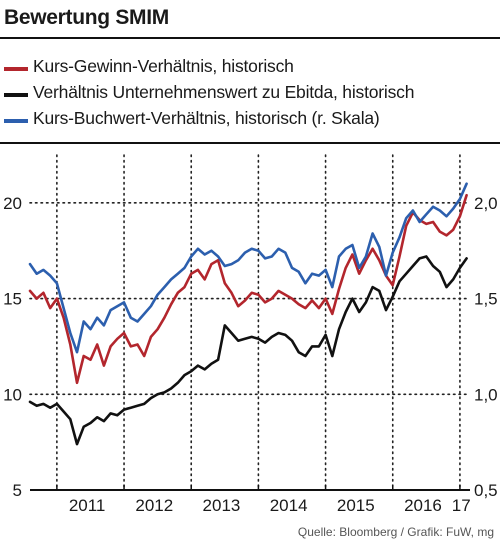 This screenshot has height=545, width=500. What do you see at coordinates (163, 66) in the screenshot?
I see `legend-label-kgv: Kurs-Gewinn-Verhältnis, historisch` at bounding box center [163, 66].